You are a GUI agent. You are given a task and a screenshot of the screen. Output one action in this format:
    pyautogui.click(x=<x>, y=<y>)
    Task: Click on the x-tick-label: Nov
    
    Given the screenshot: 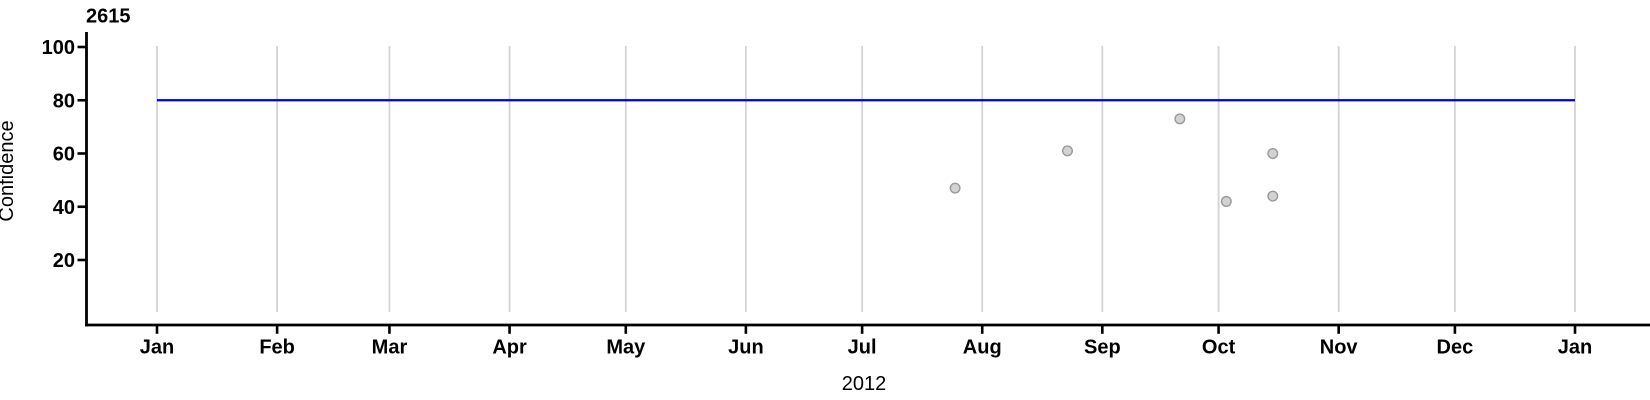 What is the action you would take?
    pyautogui.click(x=1339, y=348)
    